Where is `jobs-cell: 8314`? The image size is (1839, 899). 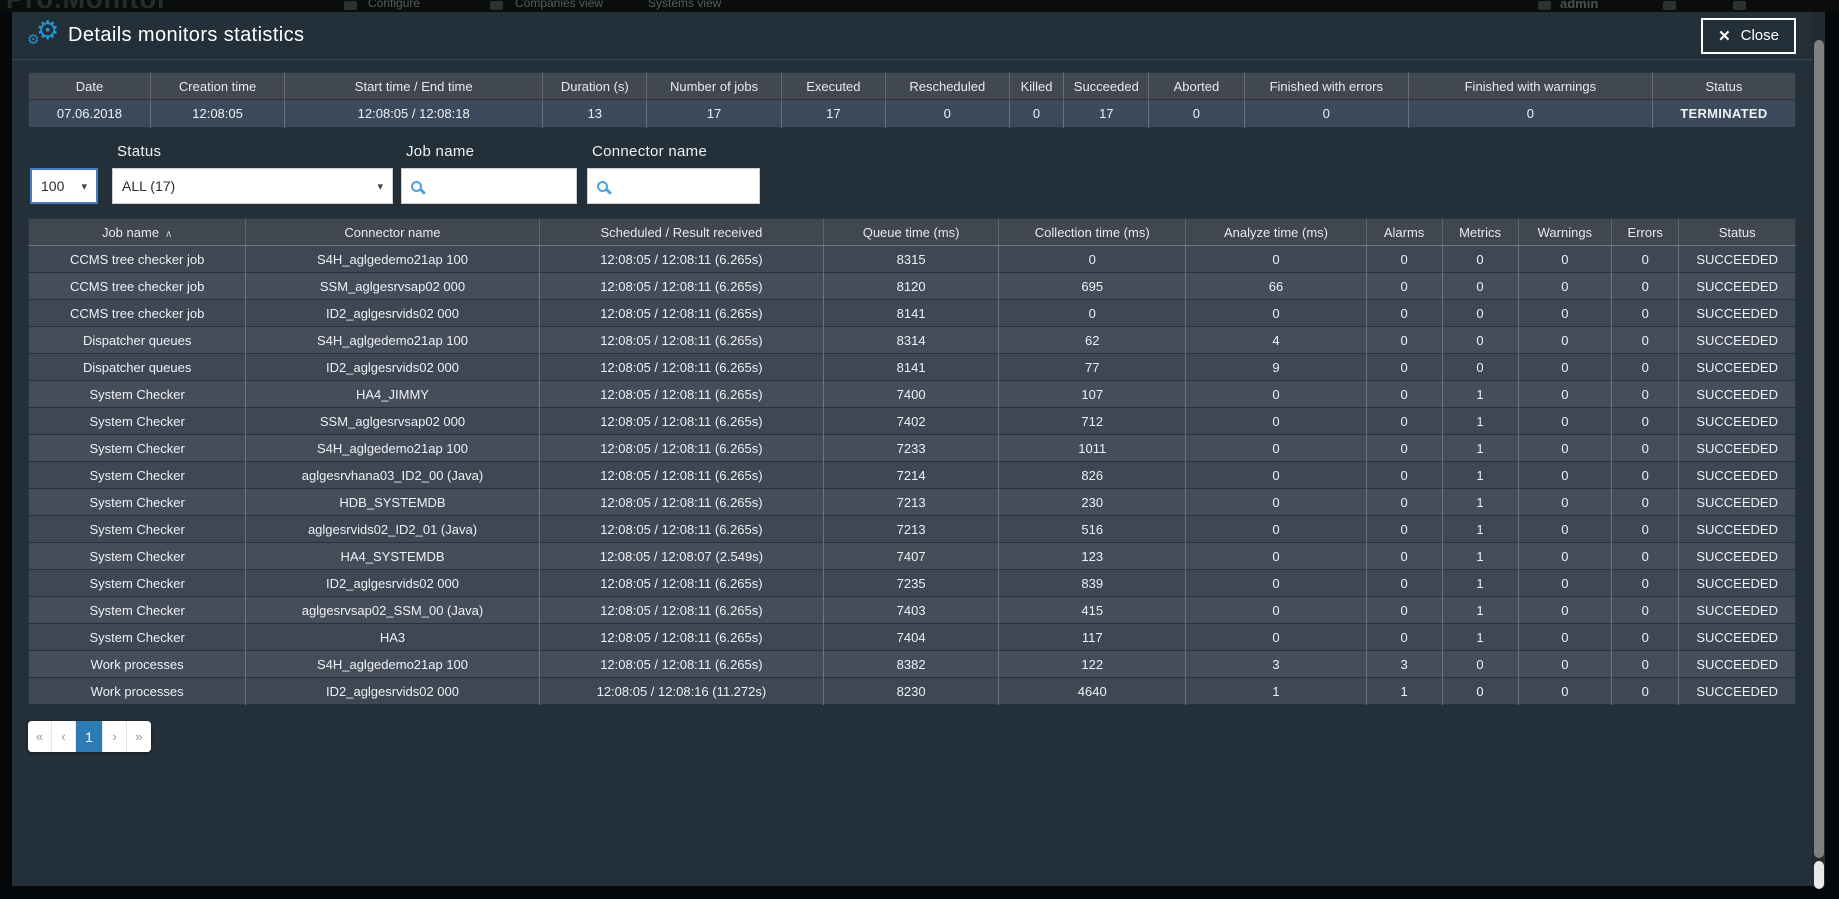 jobs-cell: 8314 is located at coordinates (911, 340).